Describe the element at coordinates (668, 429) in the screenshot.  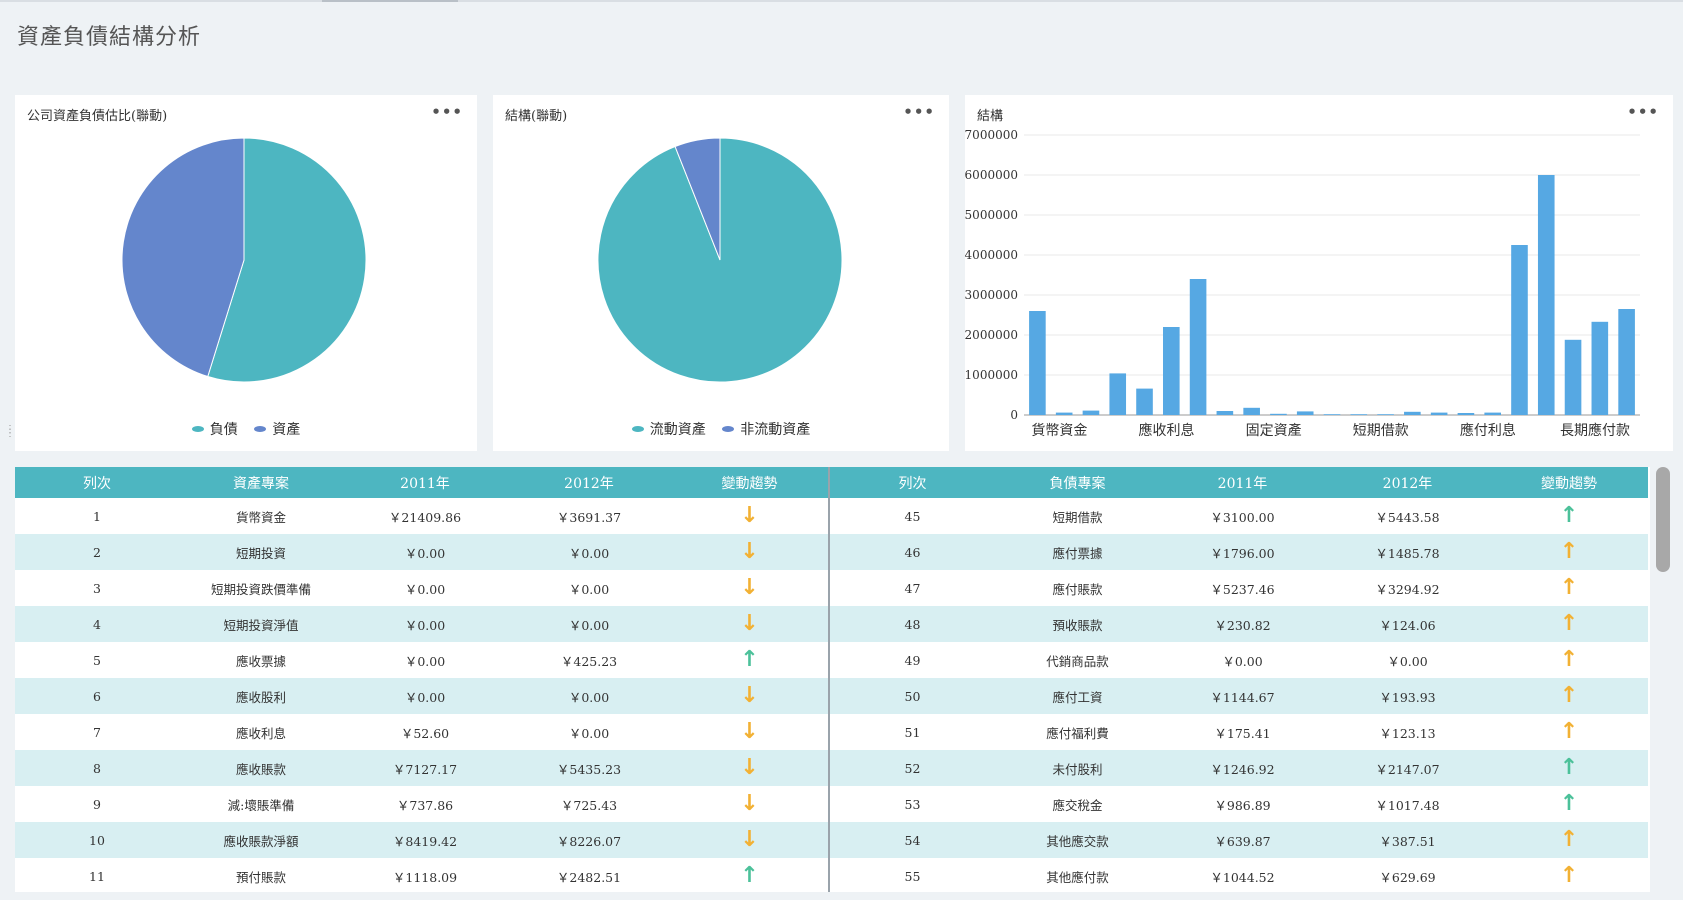
I see `legend-item-current-assets: 流動資產` at that location.